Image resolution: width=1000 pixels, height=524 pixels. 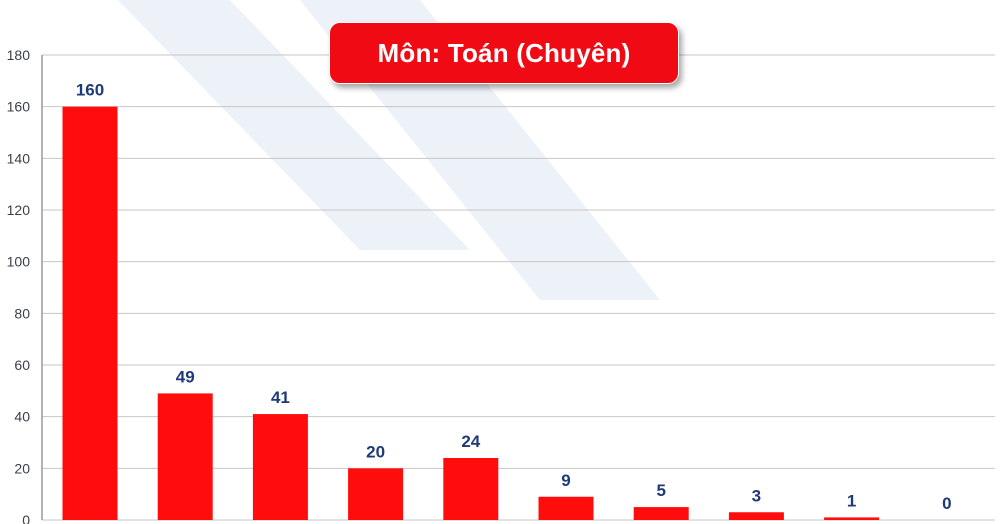 I want to click on y-tick-label: 0, so click(x=26, y=518).